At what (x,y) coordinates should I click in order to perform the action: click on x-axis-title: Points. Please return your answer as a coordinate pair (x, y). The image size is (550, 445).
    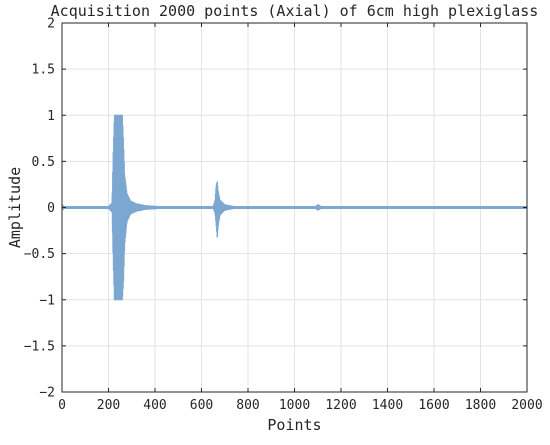
    Looking at the image, I should click on (294, 425).